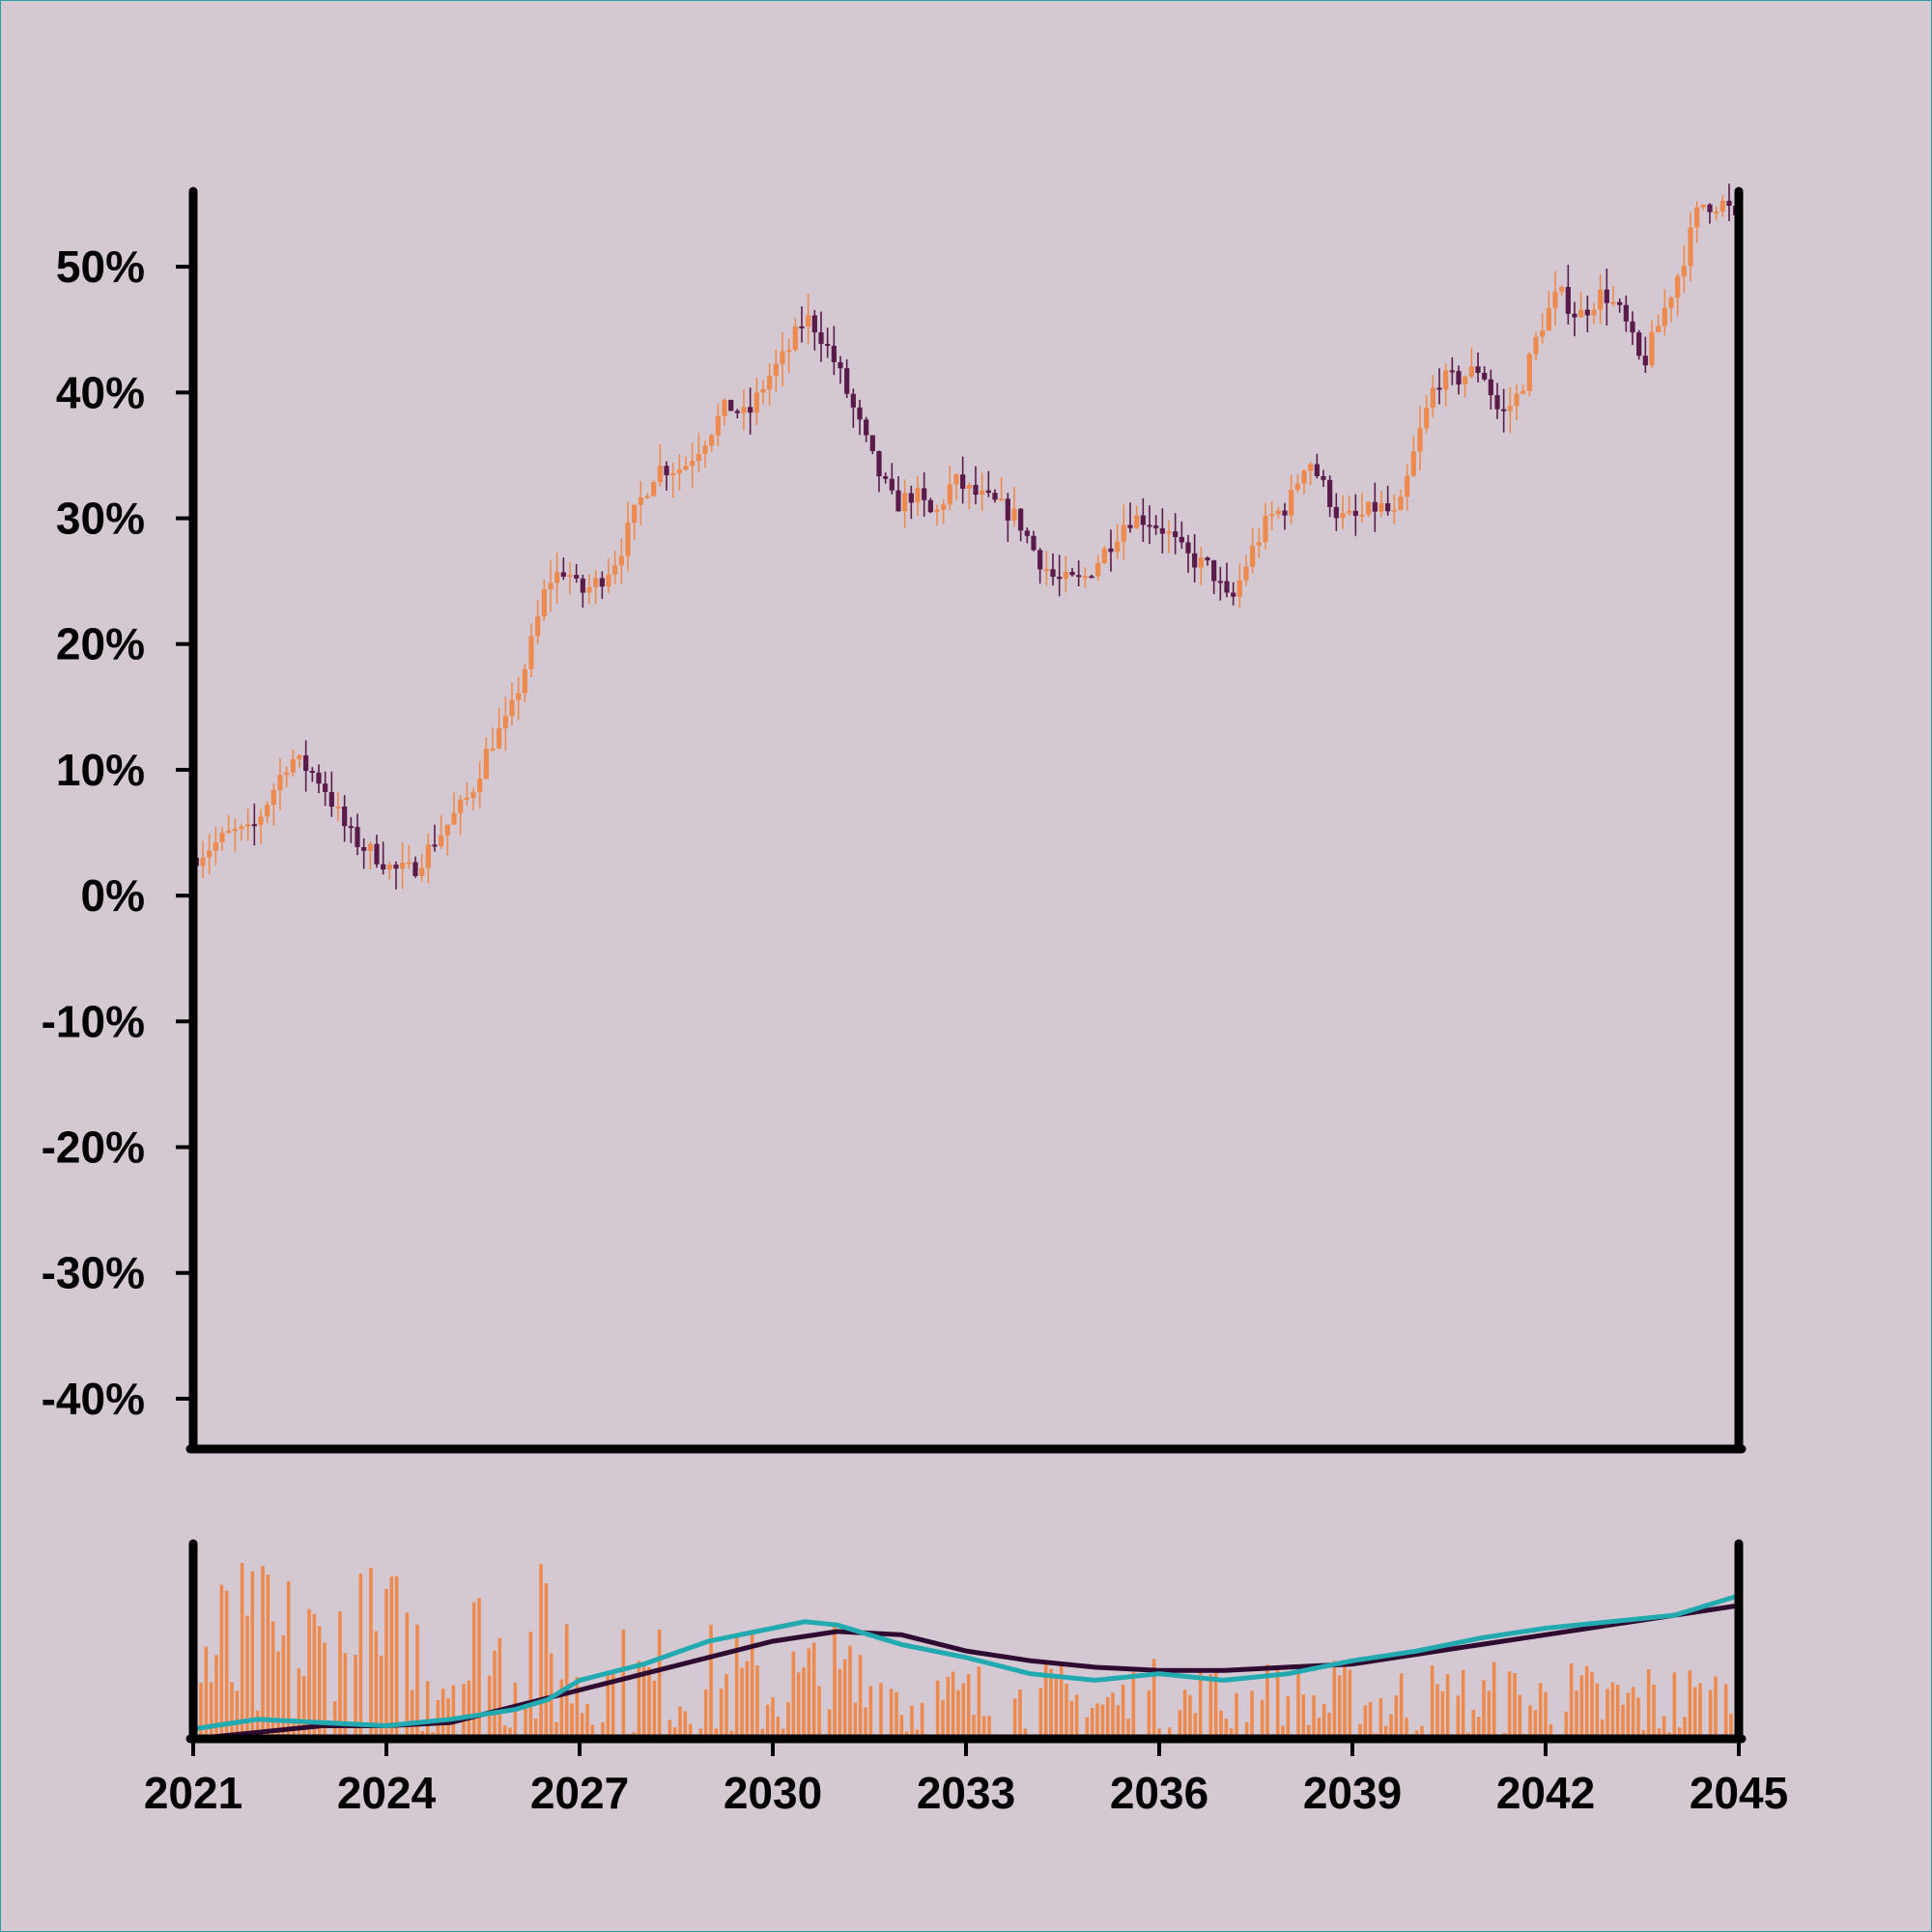  Describe the element at coordinates (1739, 1793) in the screenshot. I see `x-tick-label: 2045` at that location.